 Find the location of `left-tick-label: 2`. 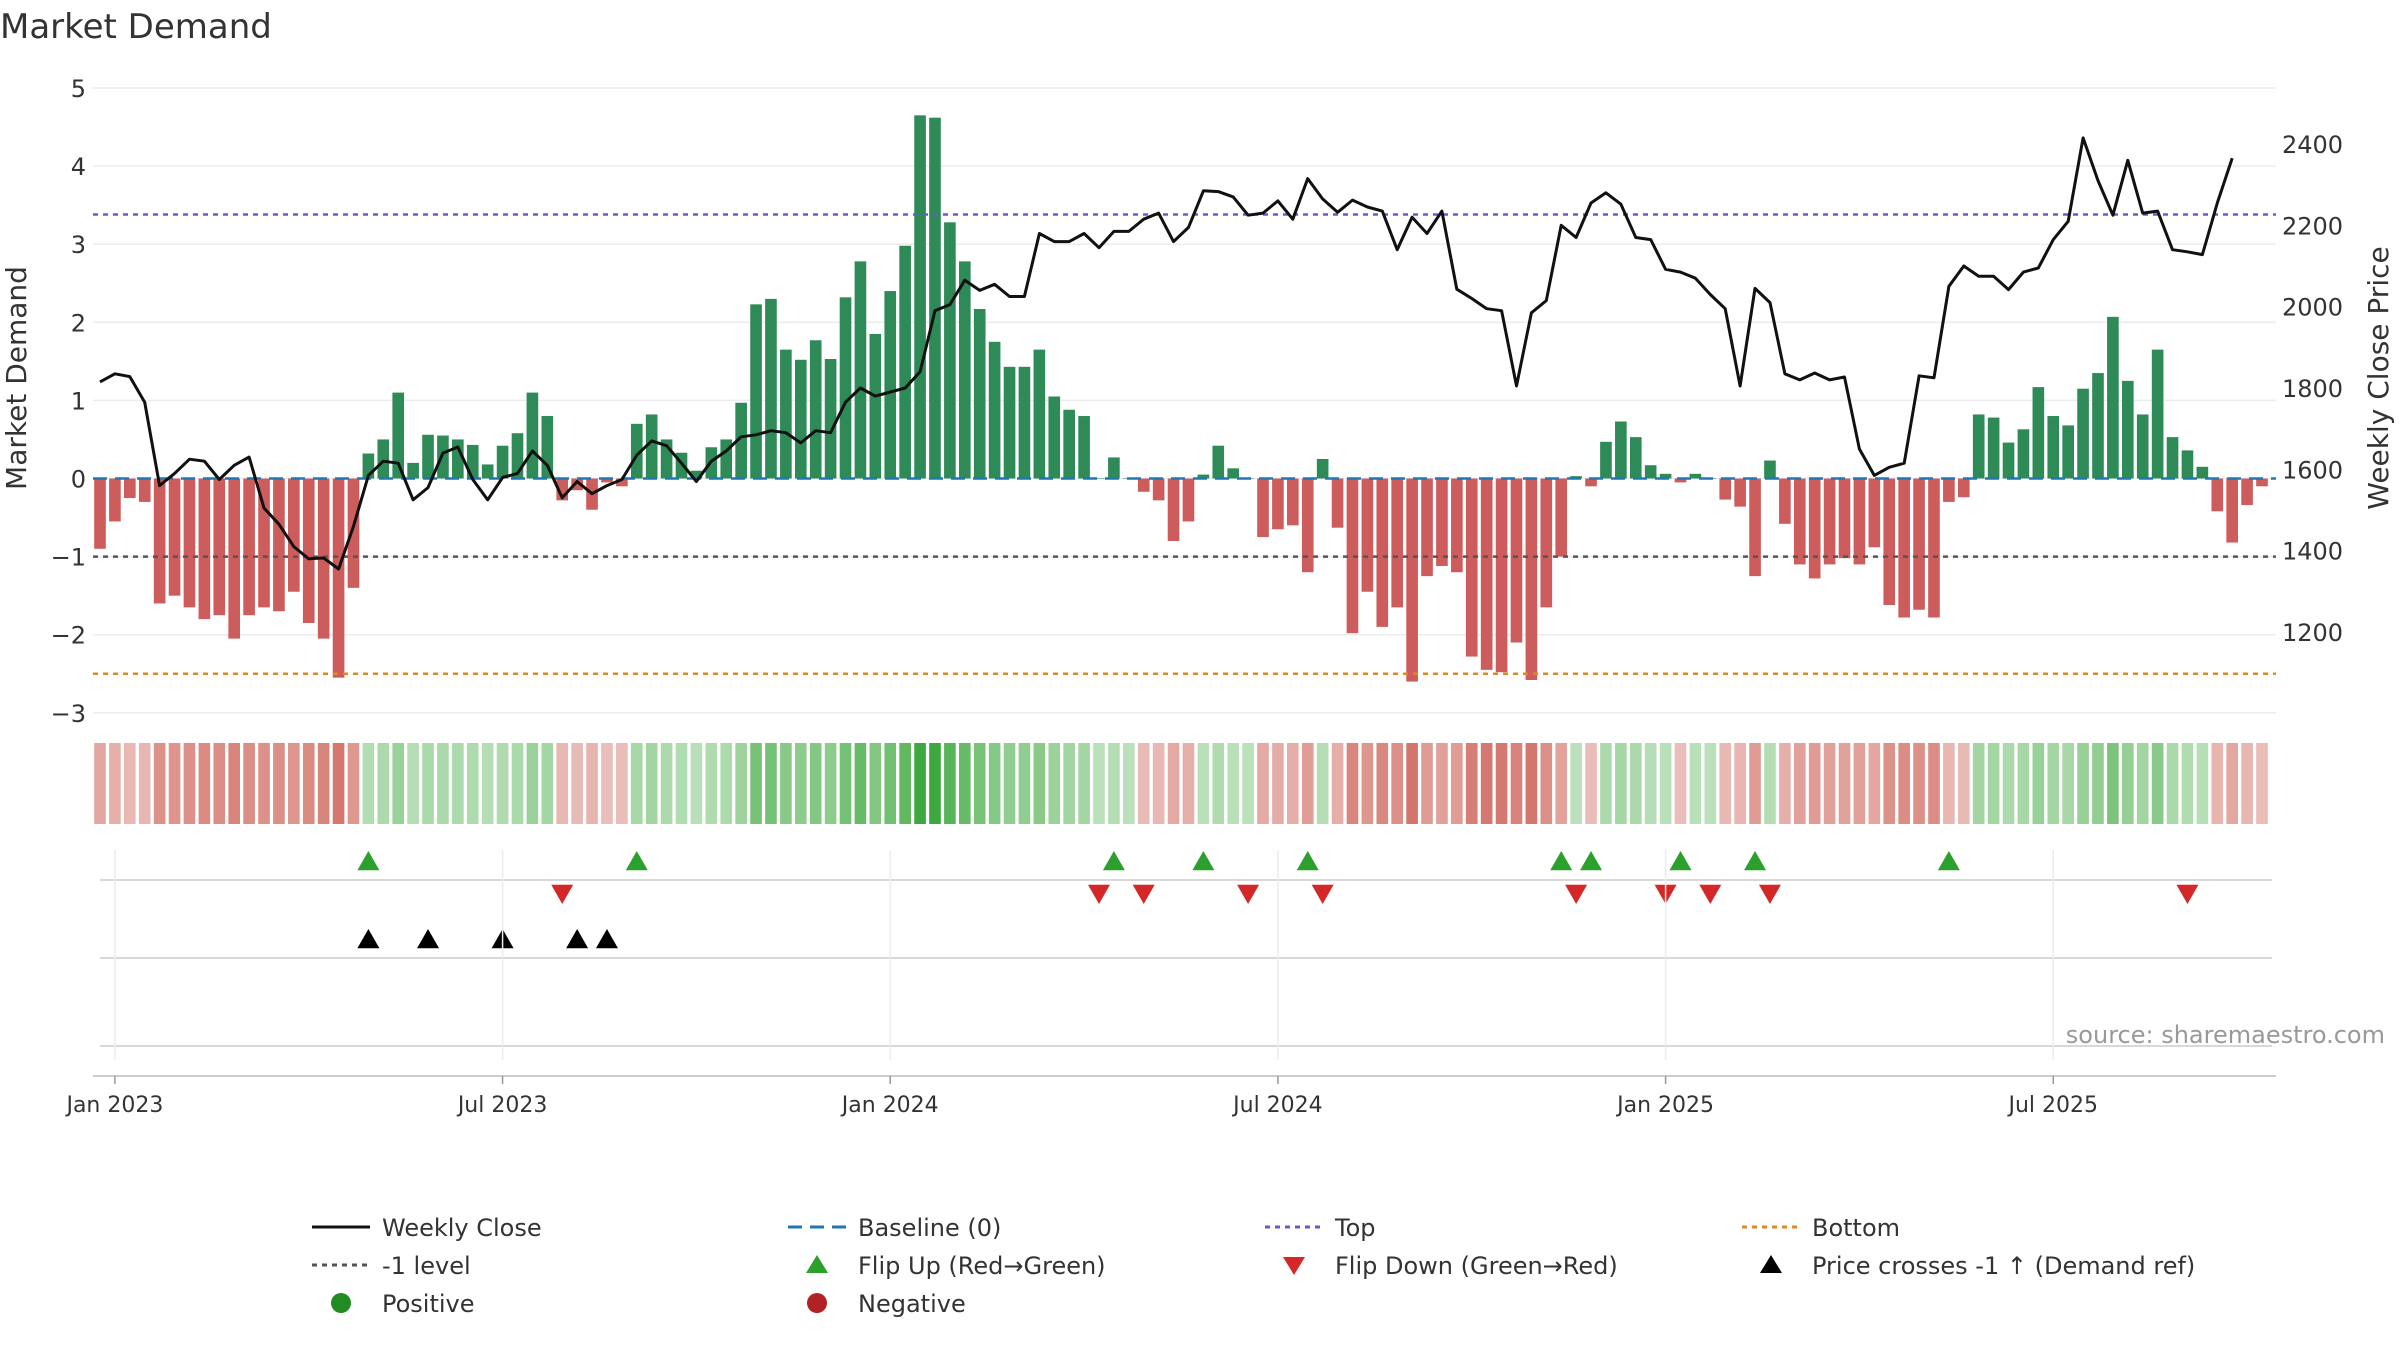

left-tick-label: 2 is located at coordinates (78, 323).